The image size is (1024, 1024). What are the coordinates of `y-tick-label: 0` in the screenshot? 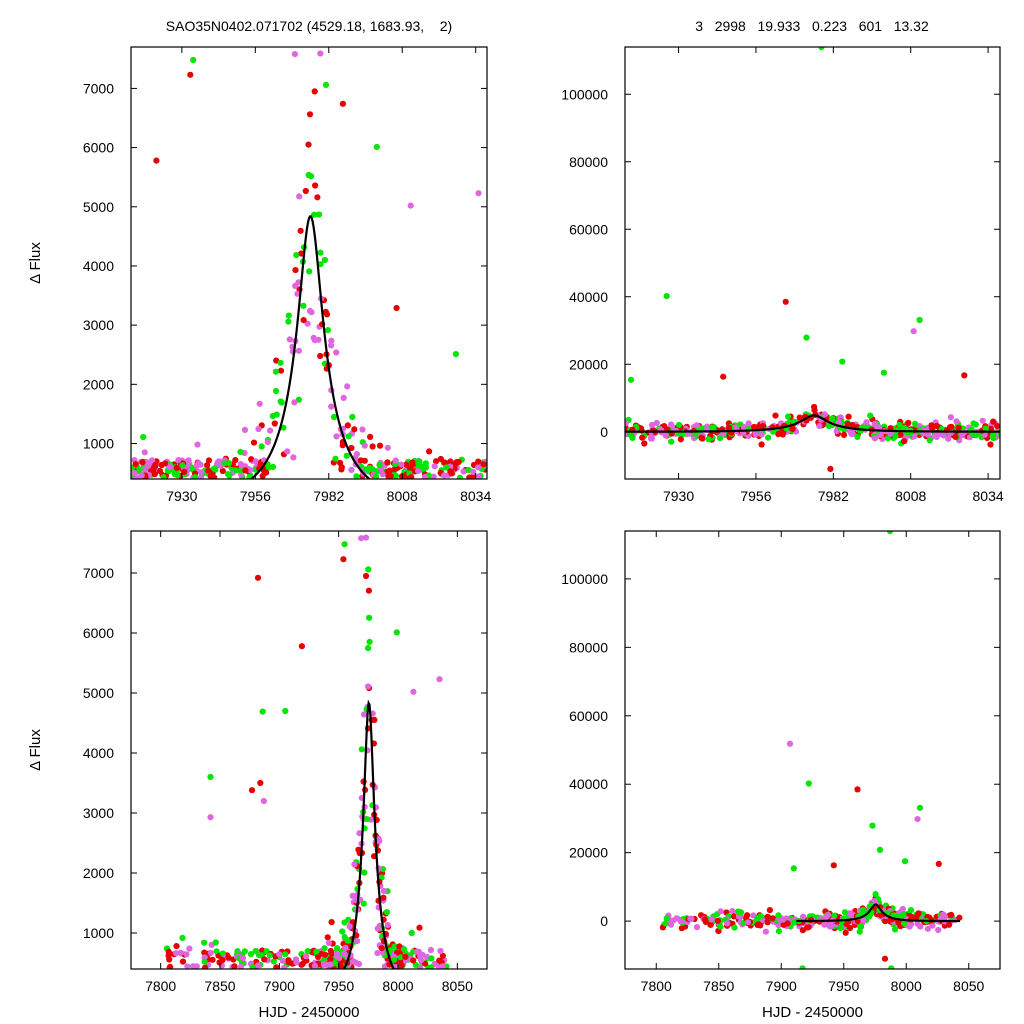 It's located at (604, 921).